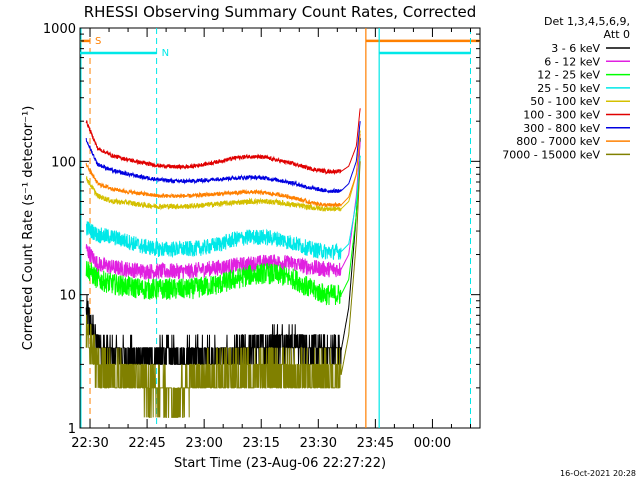 Image resolution: width=640 pixels, height=480 pixels. What do you see at coordinates (280, 463) in the screenshot?
I see `x-axis-label: Start Time (23-Aug-06 22:27:22)` at bounding box center [280, 463].